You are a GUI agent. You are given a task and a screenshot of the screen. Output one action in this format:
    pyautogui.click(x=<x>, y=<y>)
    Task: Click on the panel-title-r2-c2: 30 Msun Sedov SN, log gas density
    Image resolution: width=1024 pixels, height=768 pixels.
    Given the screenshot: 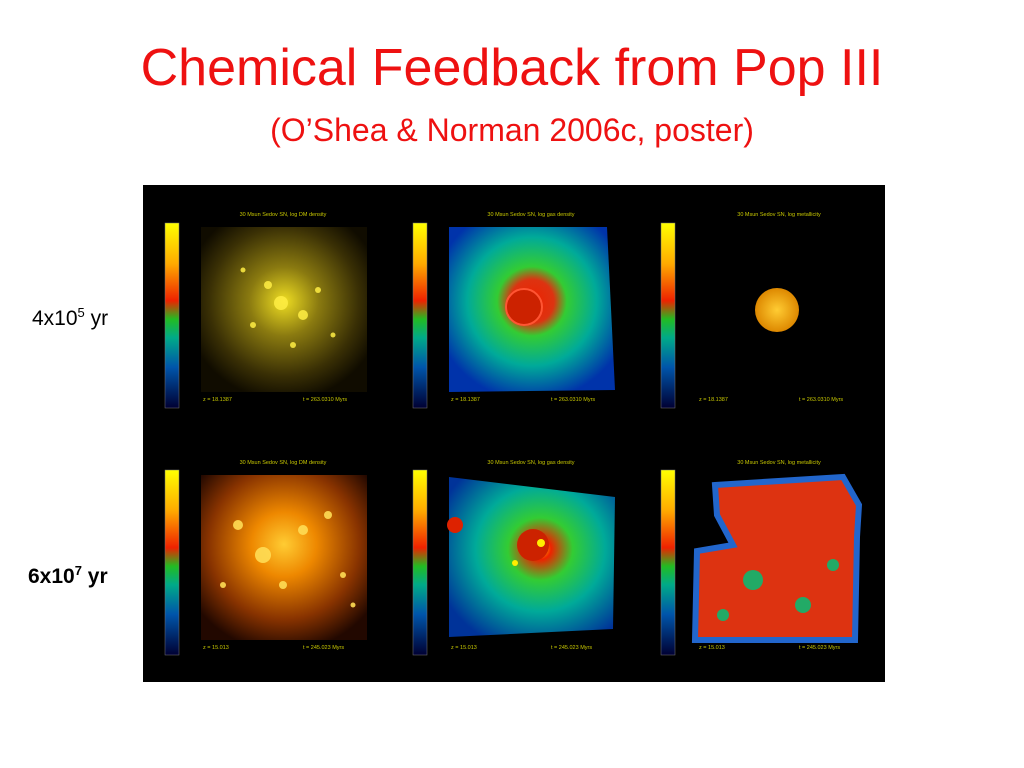 What is the action you would take?
    pyautogui.click(x=530, y=463)
    